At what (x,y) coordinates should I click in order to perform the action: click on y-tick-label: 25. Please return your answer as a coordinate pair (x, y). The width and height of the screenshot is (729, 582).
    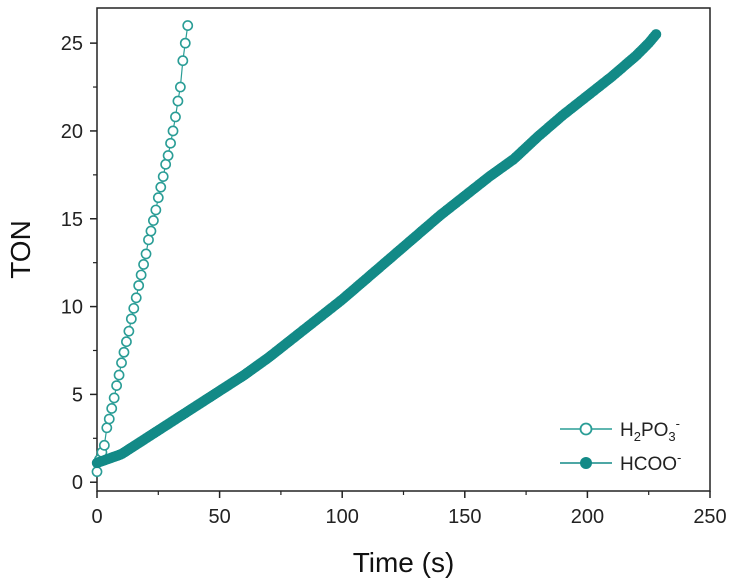
    Looking at the image, I should click on (72, 44).